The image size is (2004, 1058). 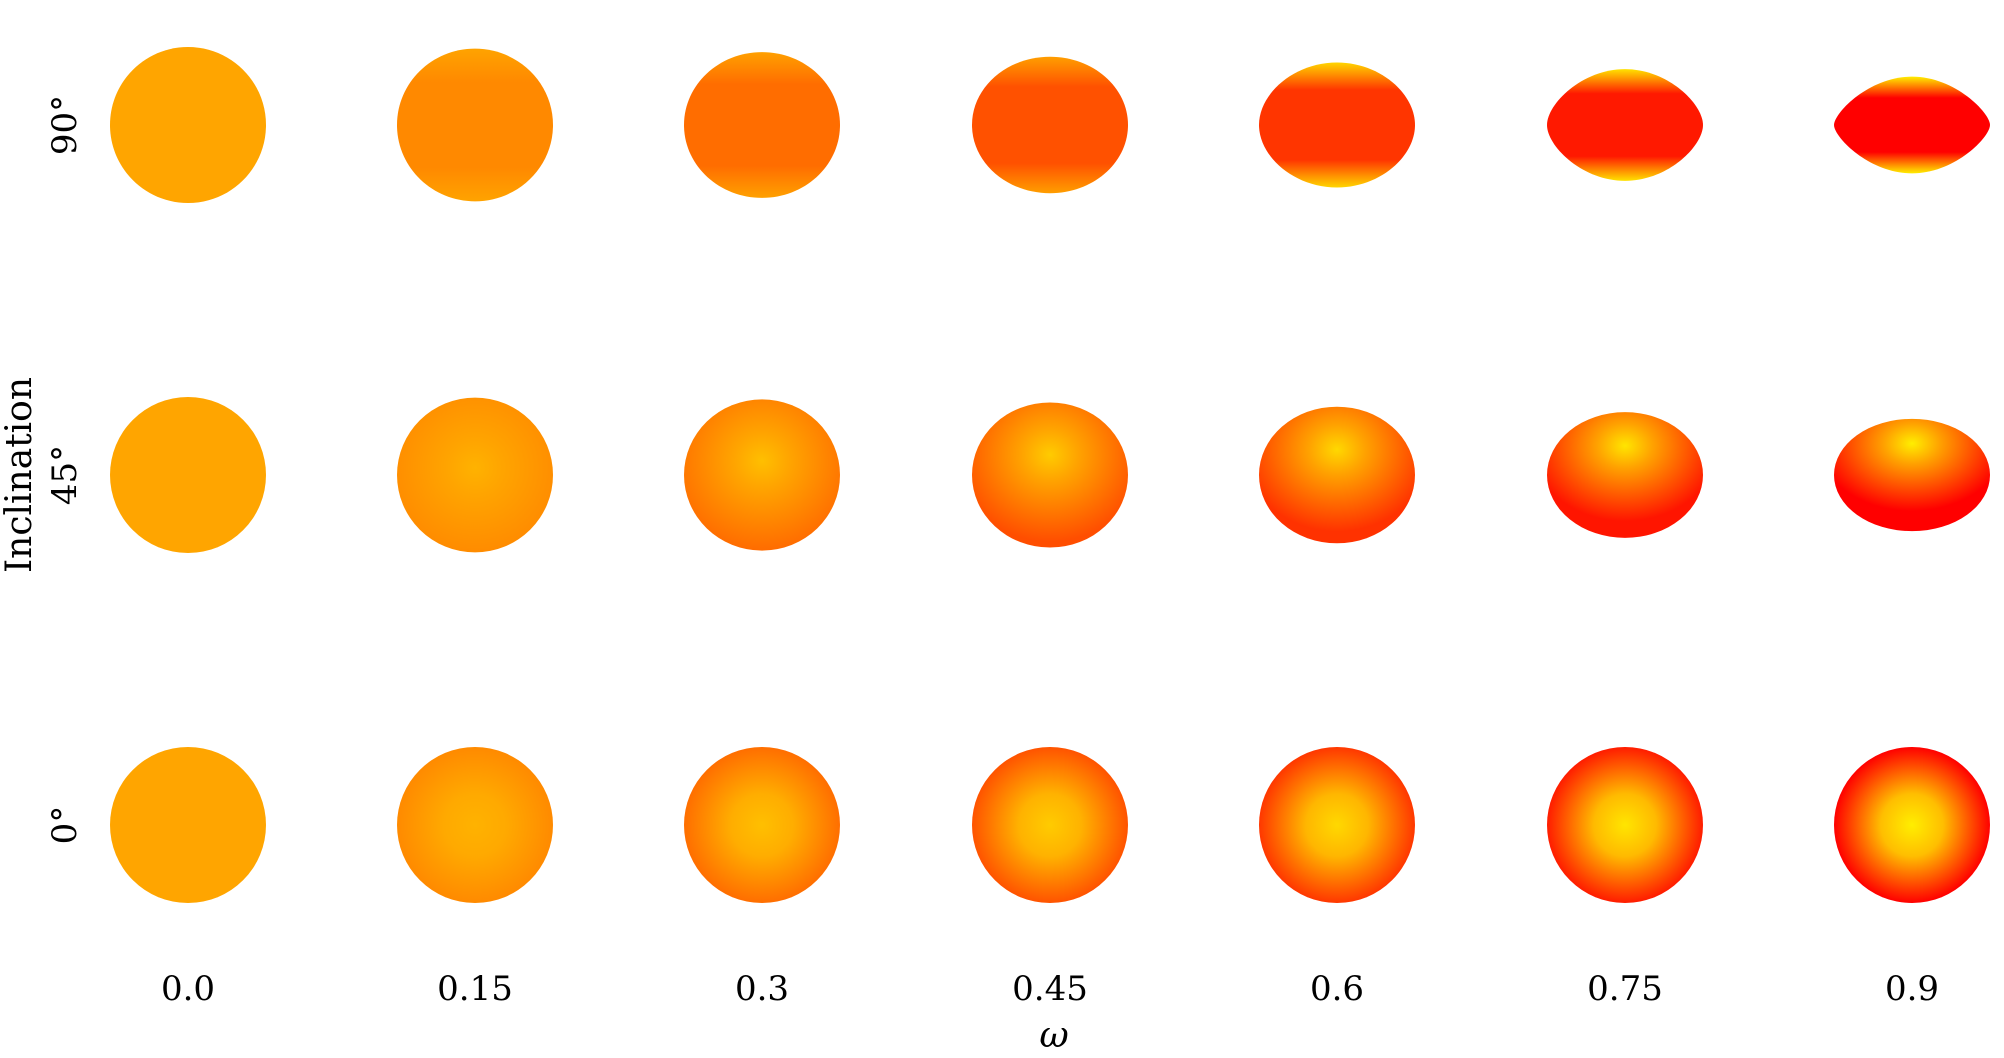 What do you see at coordinates (65, 475) in the screenshot?
I see `inclination-tick-label: 45°` at bounding box center [65, 475].